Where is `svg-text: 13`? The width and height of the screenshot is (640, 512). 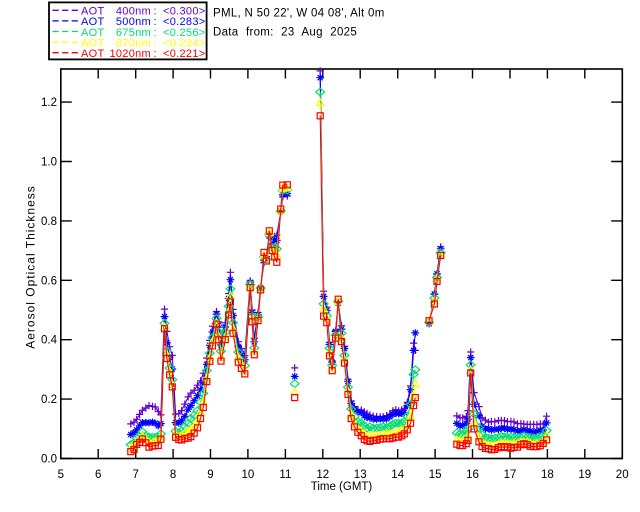 svg-text: 13 is located at coordinates (360, 475).